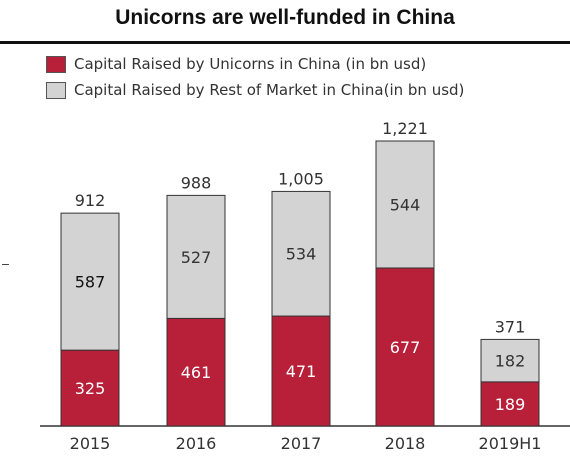 This screenshot has height=458, width=570. I want to click on bar-rest-of-market-2018, so click(405, 204).